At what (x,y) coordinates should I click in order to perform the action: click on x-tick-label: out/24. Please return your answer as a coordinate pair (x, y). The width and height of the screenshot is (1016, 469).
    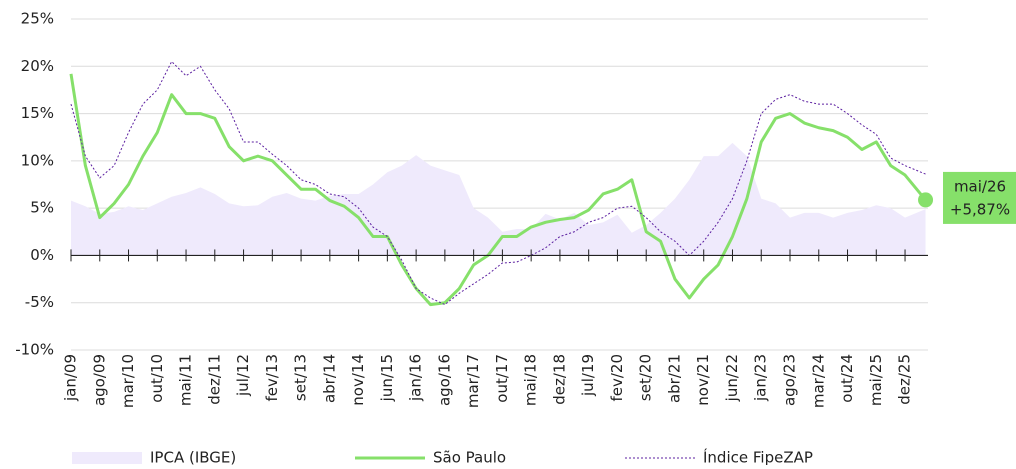
    Looking at the image, I should click on (847, 378).